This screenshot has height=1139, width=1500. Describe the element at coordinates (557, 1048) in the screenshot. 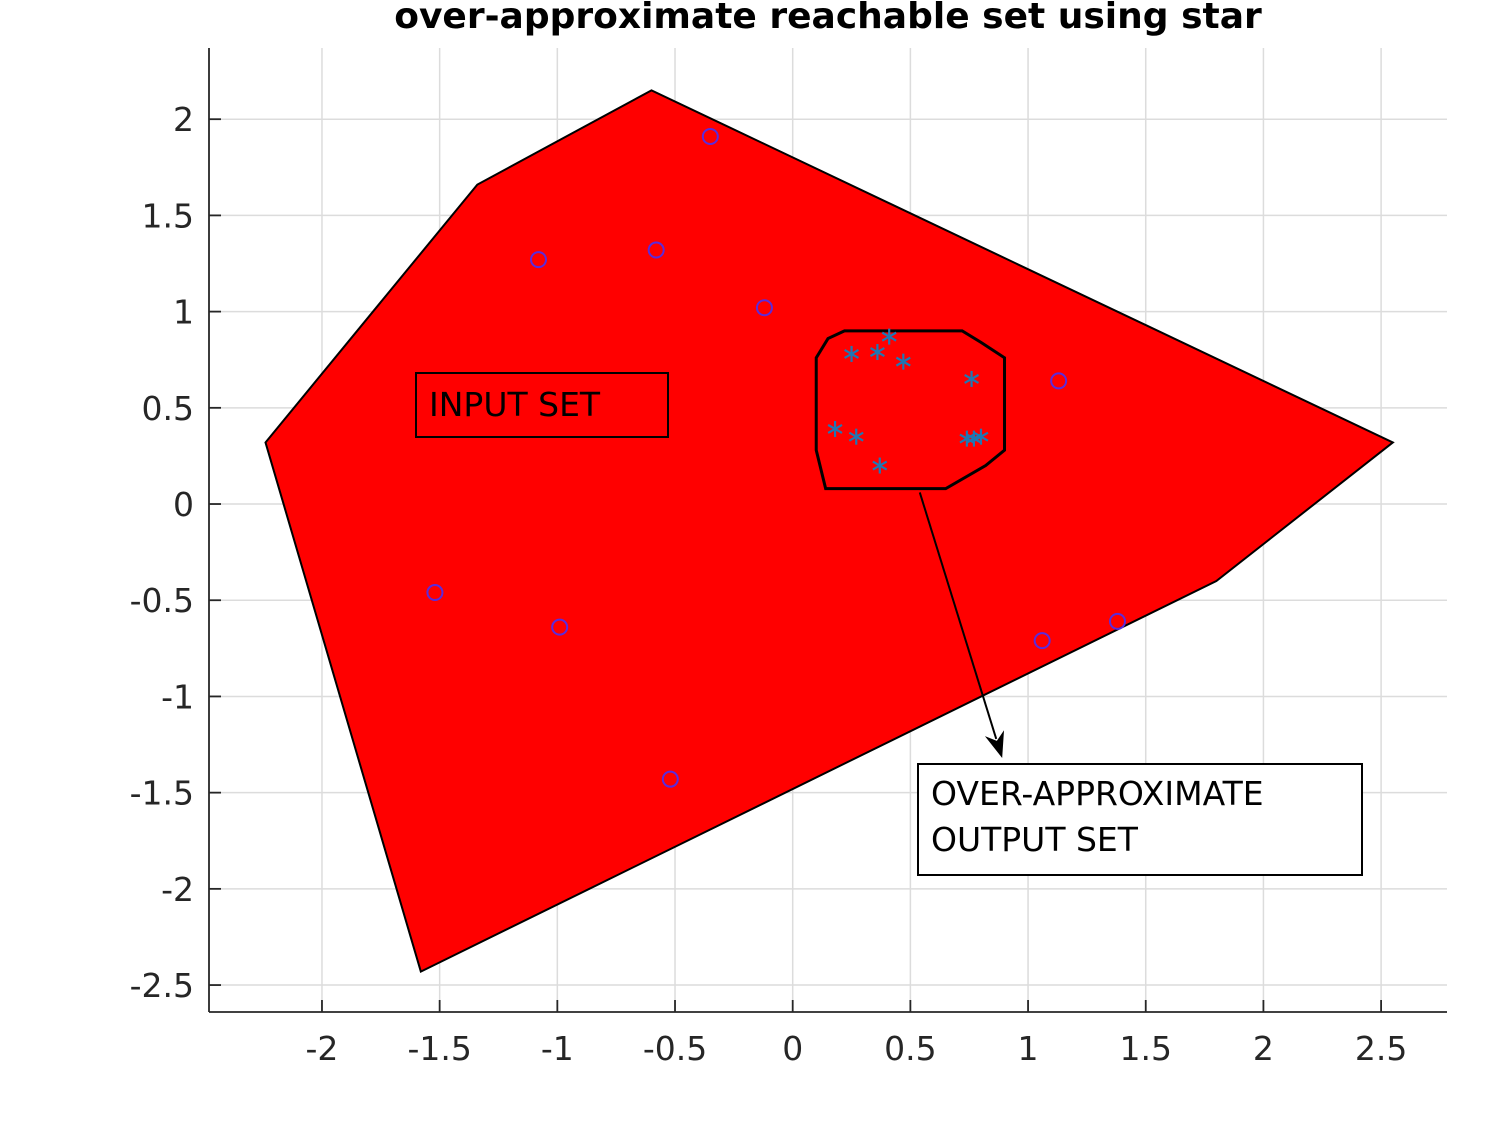

I see `x-tick-label: -1` at that location.